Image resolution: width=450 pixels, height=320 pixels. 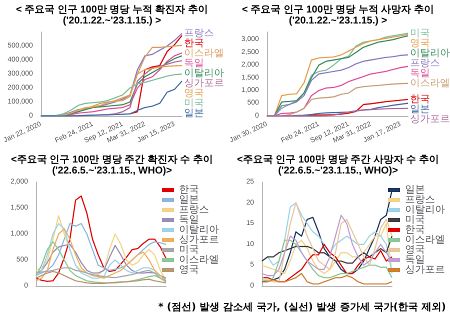 I want to click on chart-title: < 주요국 인구 100만 명당 누적 사망자 추이, so click(x=338, y=10).